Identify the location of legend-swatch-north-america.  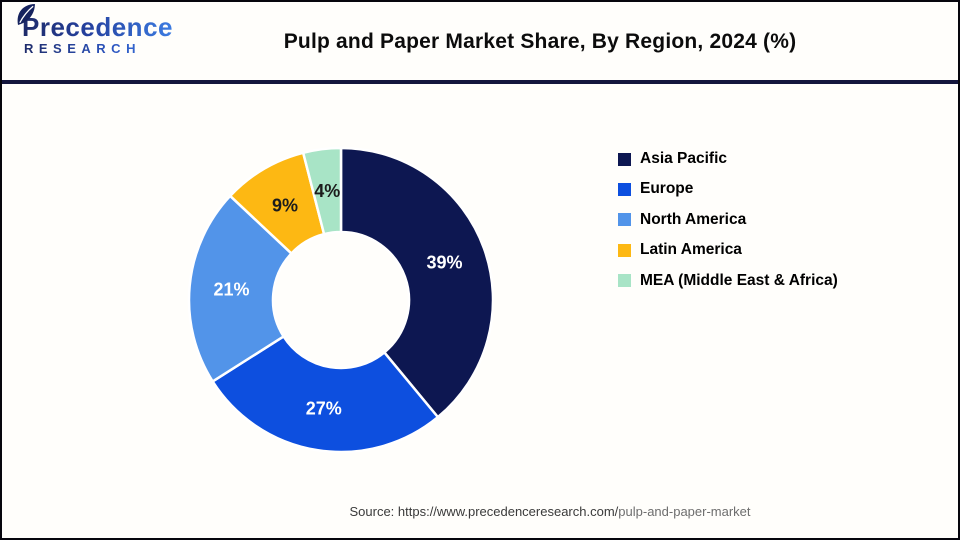
(624, 220).